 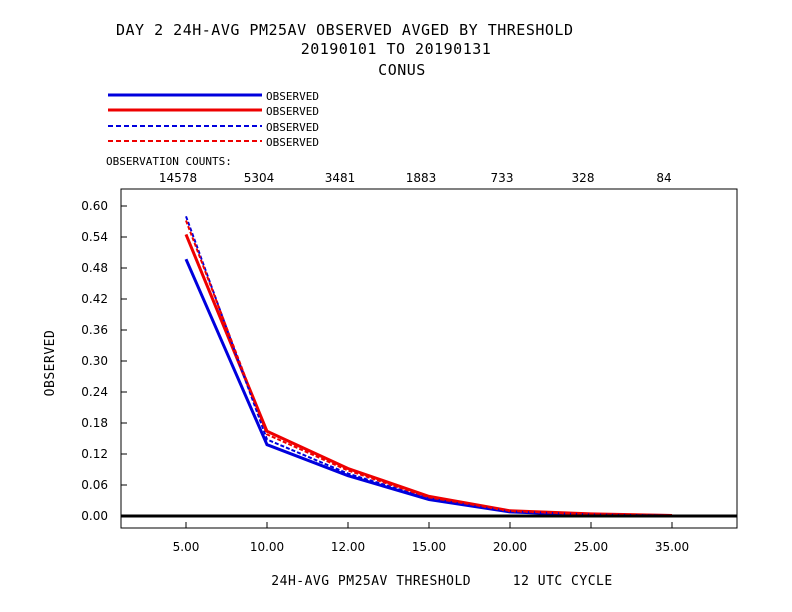 I want to click on y-tick-label: 0.18, so click(x=94, y=423).